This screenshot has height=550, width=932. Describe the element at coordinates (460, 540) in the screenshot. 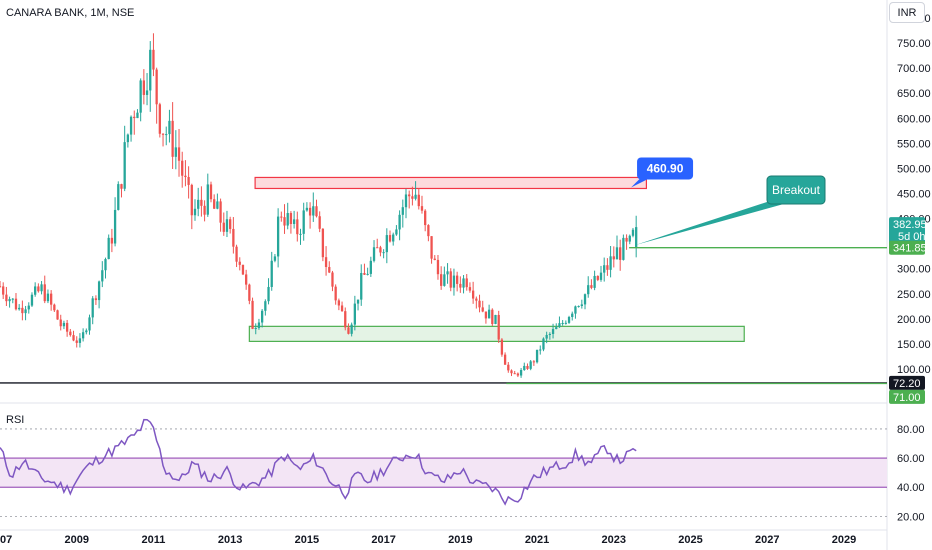

I see `time-tick-label: 2019` at that location.